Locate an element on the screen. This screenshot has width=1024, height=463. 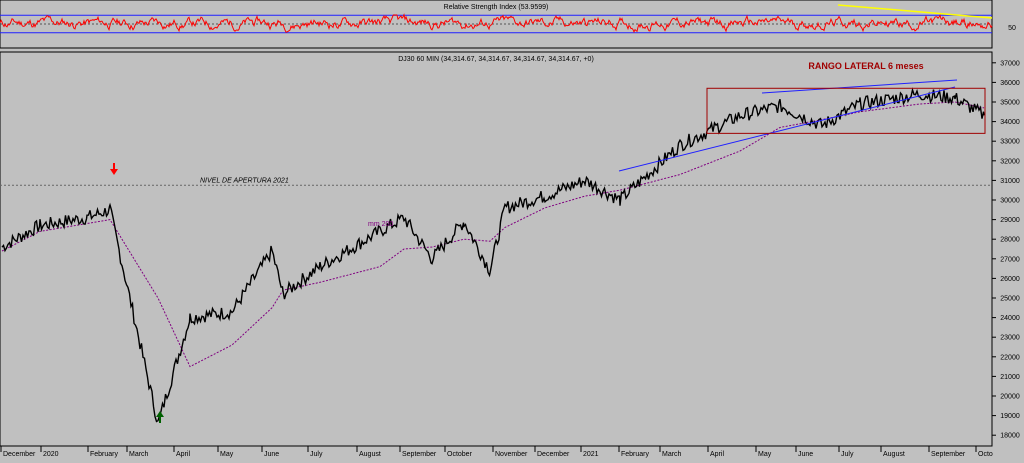
y-tick-label: 32000 is located at coordinates (1010, 161).